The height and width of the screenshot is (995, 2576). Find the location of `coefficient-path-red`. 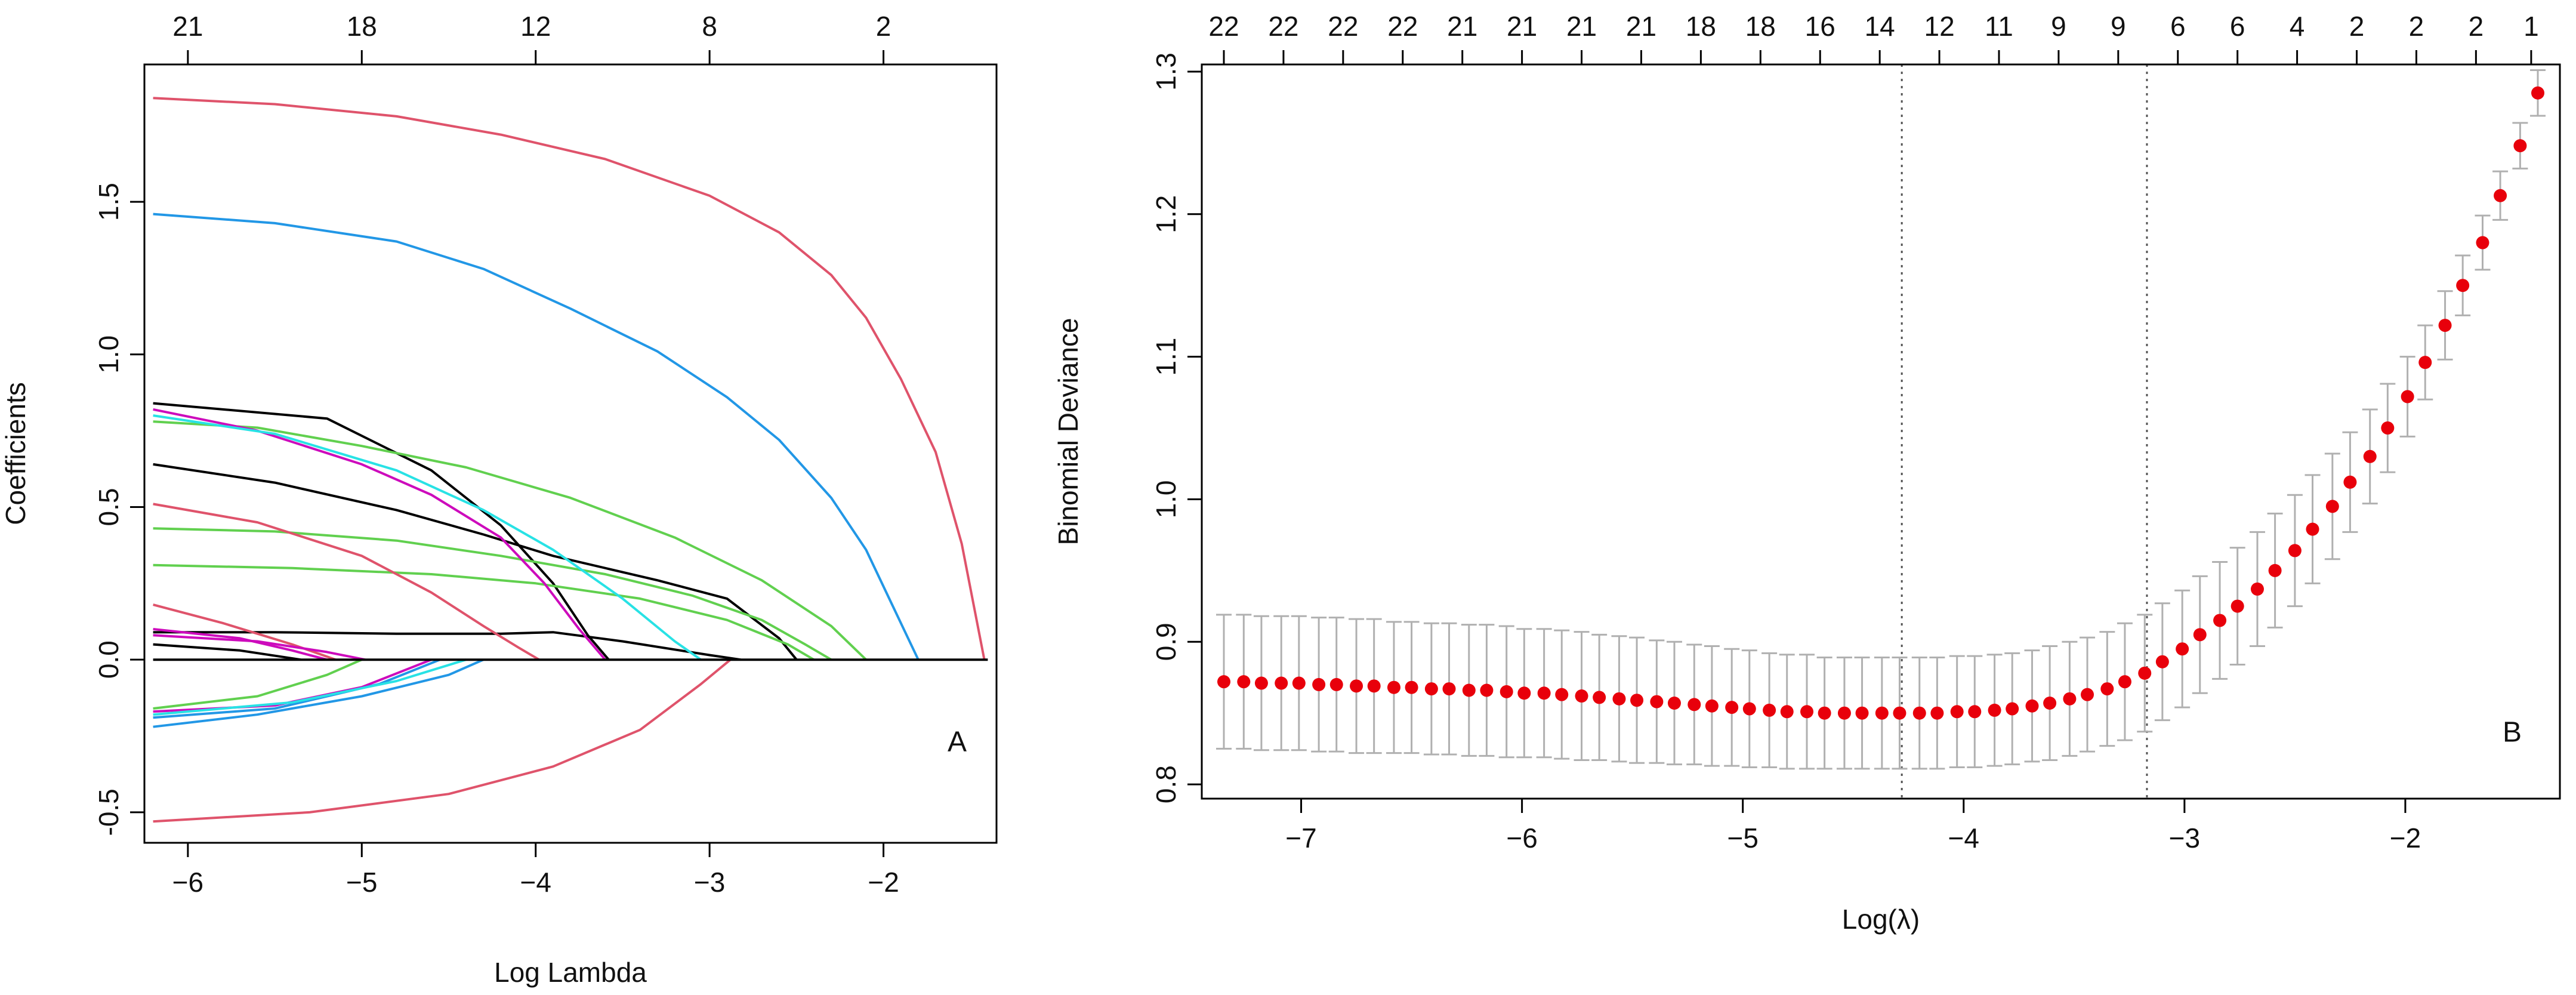

coefficient-path-red is located at coordinates (347, 582).